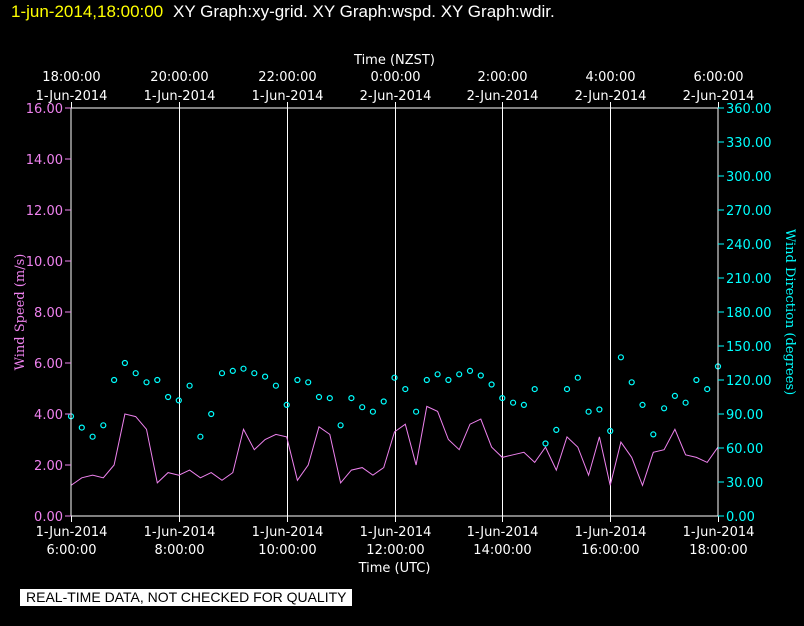  I want to click on bottom-tick-time: 12:00:00, so click(395, 550).